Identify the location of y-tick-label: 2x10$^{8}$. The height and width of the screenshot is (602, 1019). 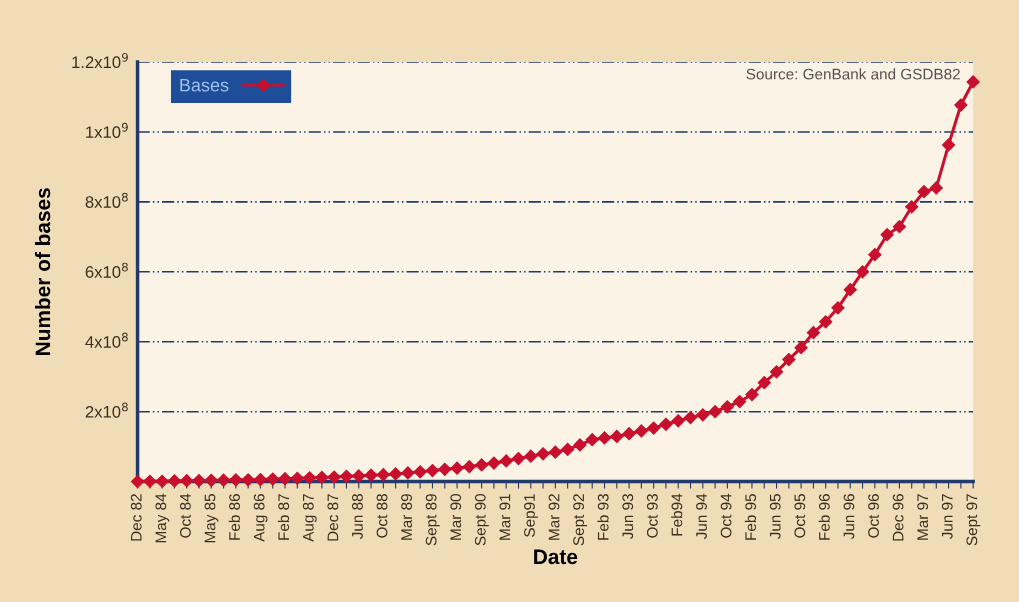
(106, 410).